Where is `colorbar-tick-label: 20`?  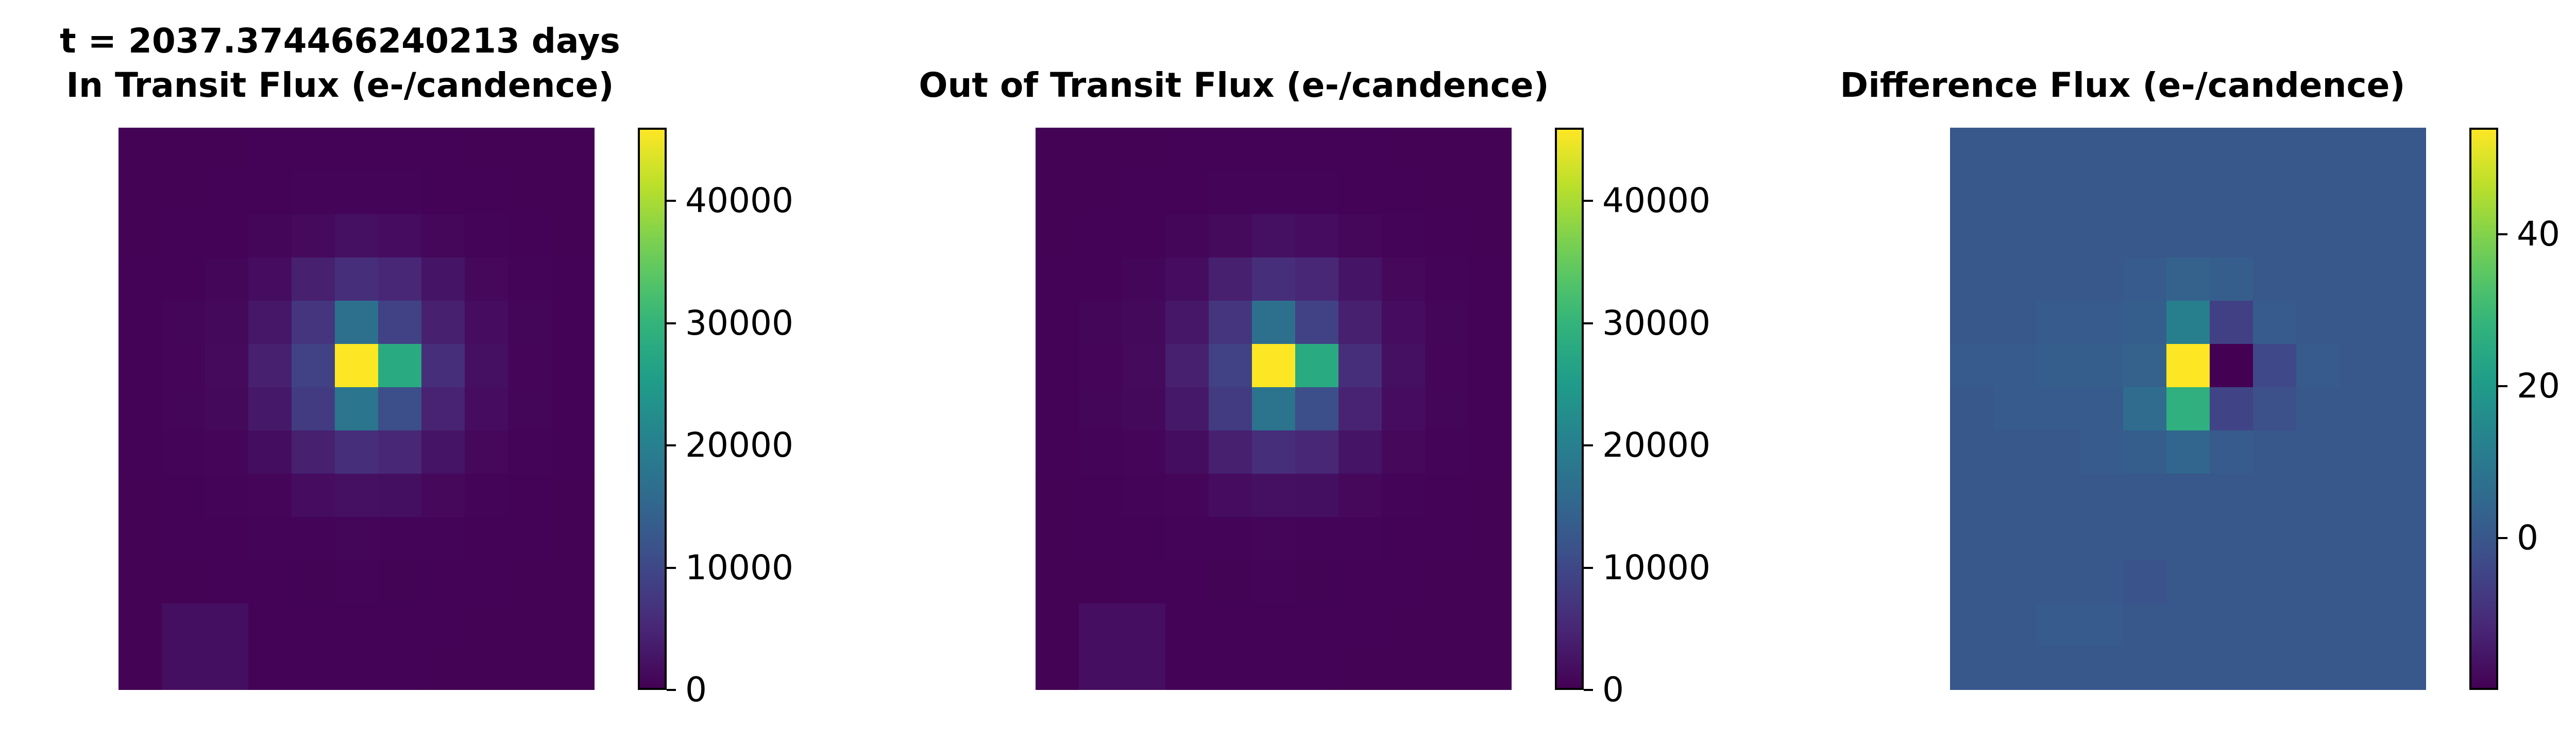 colorbar-tick-label: 20 is located at coordinates (2538, 386).